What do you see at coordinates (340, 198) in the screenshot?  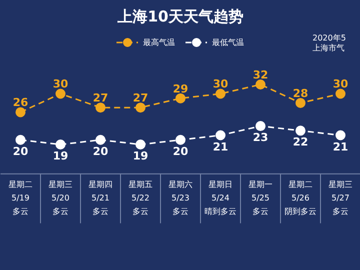 I see `x-tick-label: 星期三 5/27 多云` at bounding box center [340, 198].